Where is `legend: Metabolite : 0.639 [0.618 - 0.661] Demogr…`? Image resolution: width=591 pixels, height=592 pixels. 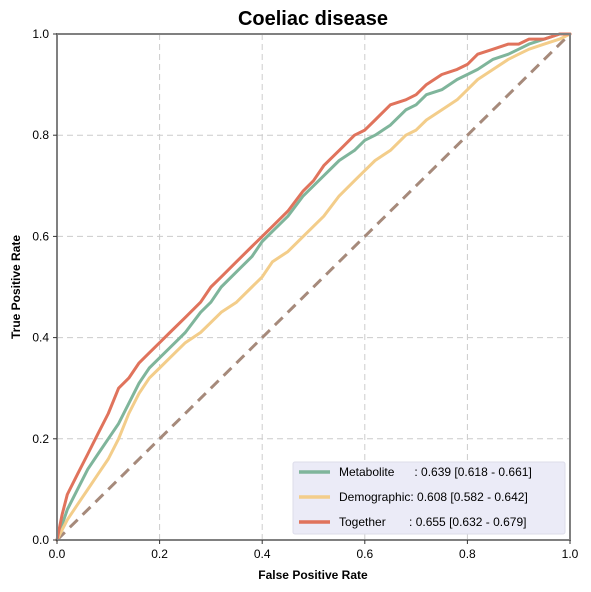
legend: Metabolite : 0.639 [0.618 - 0.661] Demogr… is located at coordinates (429, 498).